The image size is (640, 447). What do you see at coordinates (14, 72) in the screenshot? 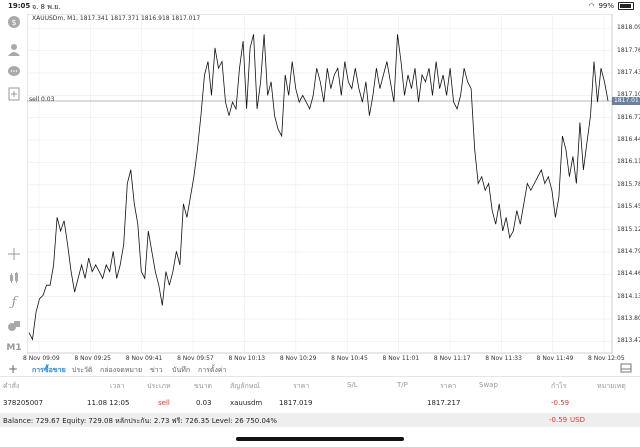
I see `chat-icon` at bounding box center [14, 72].